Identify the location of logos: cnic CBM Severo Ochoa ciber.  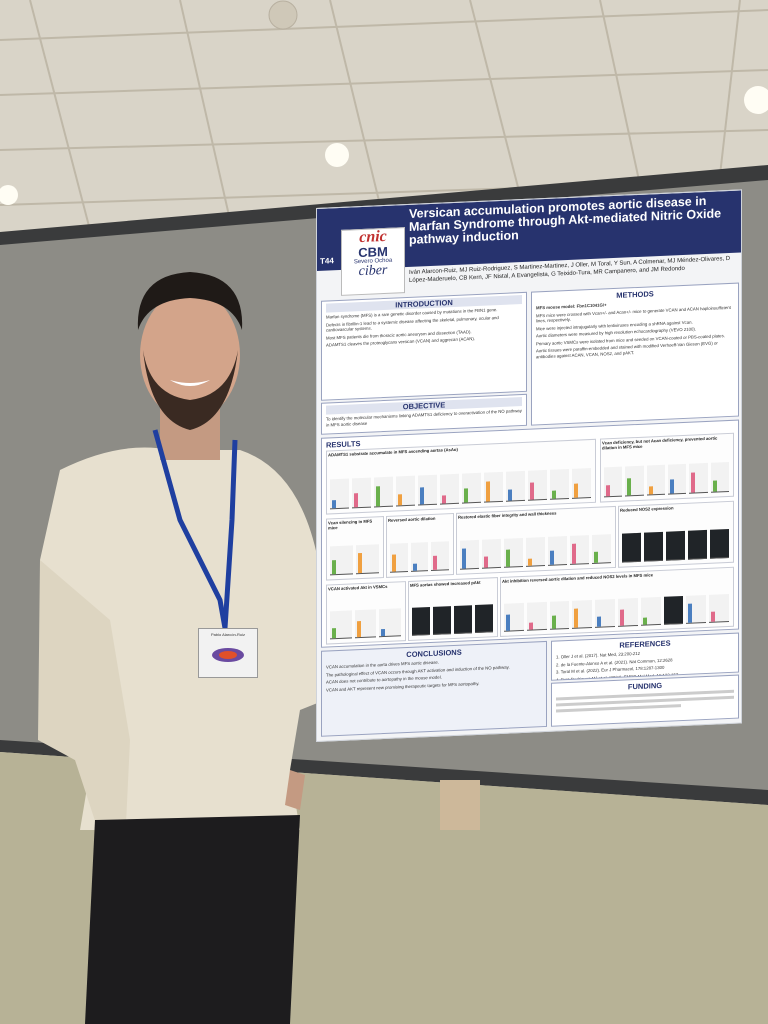
(373, 261).